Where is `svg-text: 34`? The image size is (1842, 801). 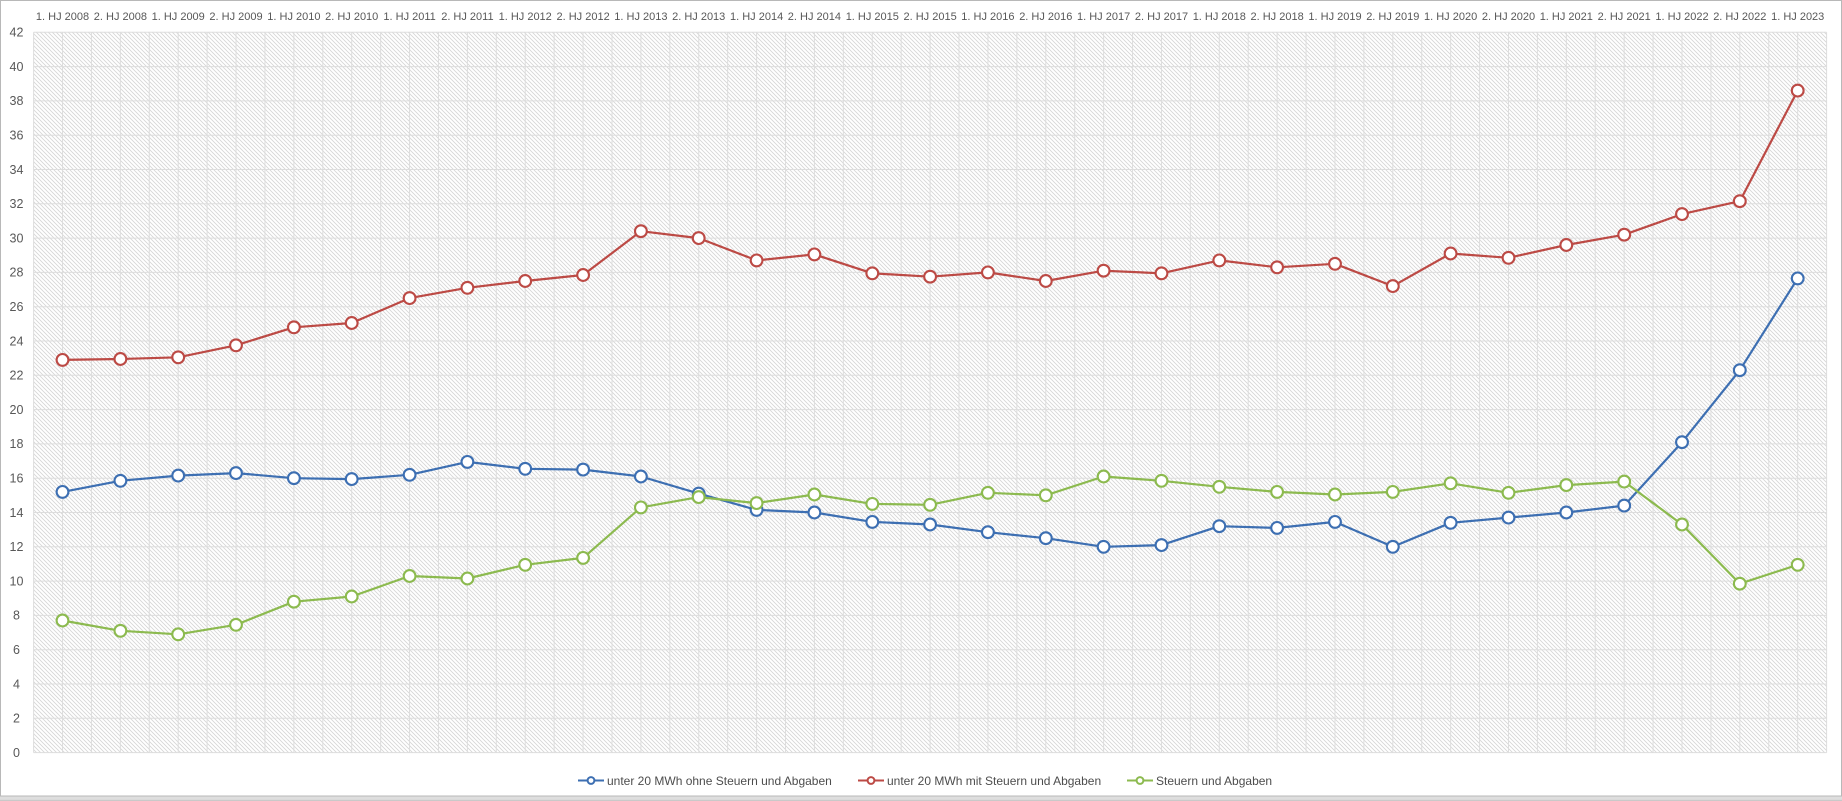
svg-text: 34 is located at coordinates (17, 170).